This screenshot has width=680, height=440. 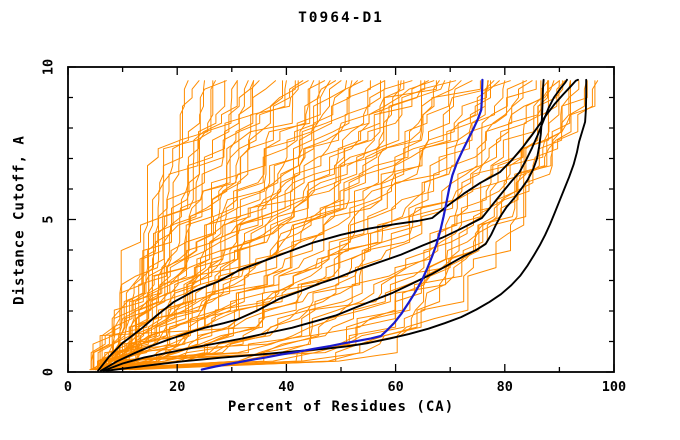 I want to click on x-tick-label: 0, so click(x=68, y=387).